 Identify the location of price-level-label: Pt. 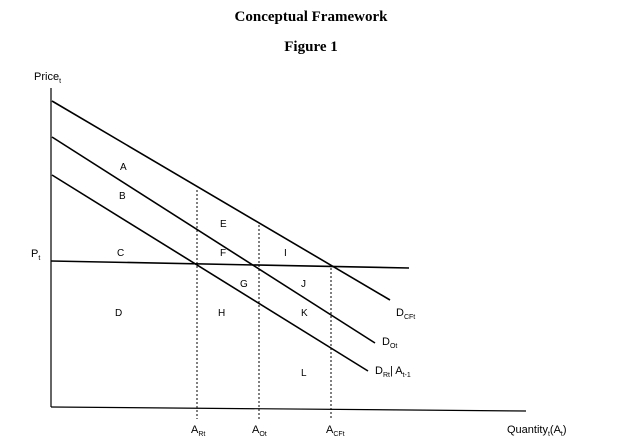
(35, 255).